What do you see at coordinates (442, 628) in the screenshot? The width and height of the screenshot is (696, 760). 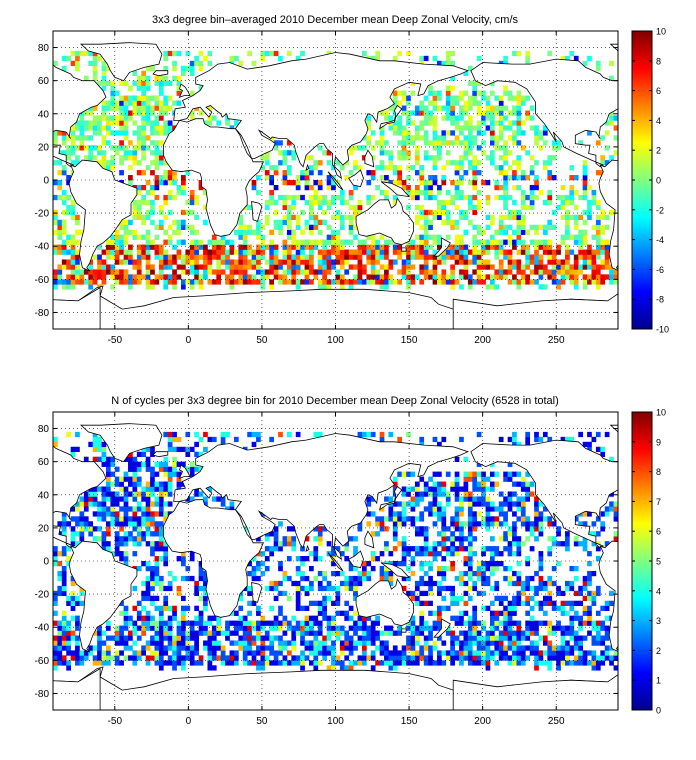 I see `cycles-coastline` at bounding box center [442, 628].